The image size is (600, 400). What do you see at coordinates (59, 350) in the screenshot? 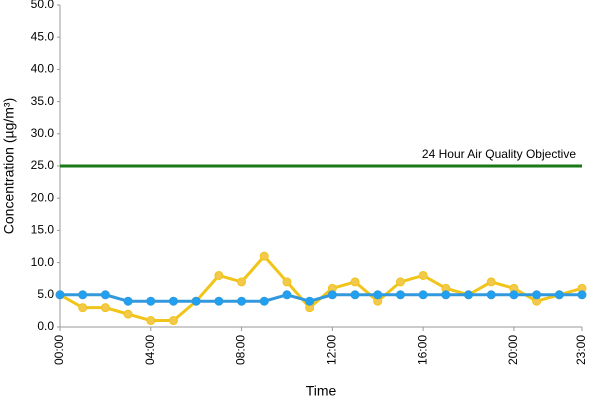
I see `x-tick-label: 00:00` at bounding box center [59, 350].